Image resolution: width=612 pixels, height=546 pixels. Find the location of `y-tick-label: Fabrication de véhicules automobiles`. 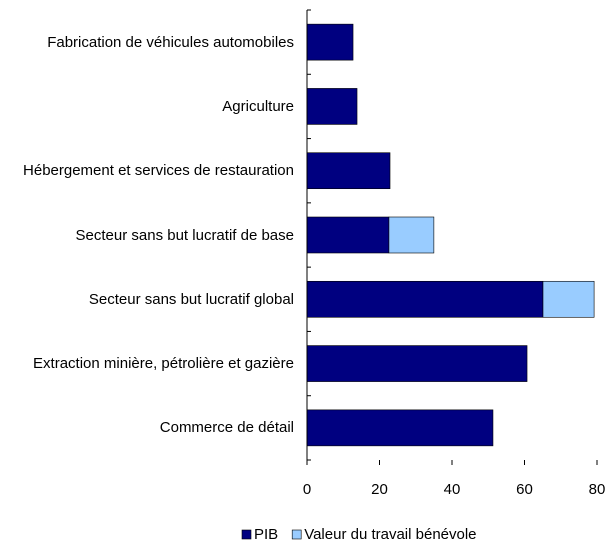

y-tick-label: Fabrication de véhicules automobiles is located at coordinates (170, 42).